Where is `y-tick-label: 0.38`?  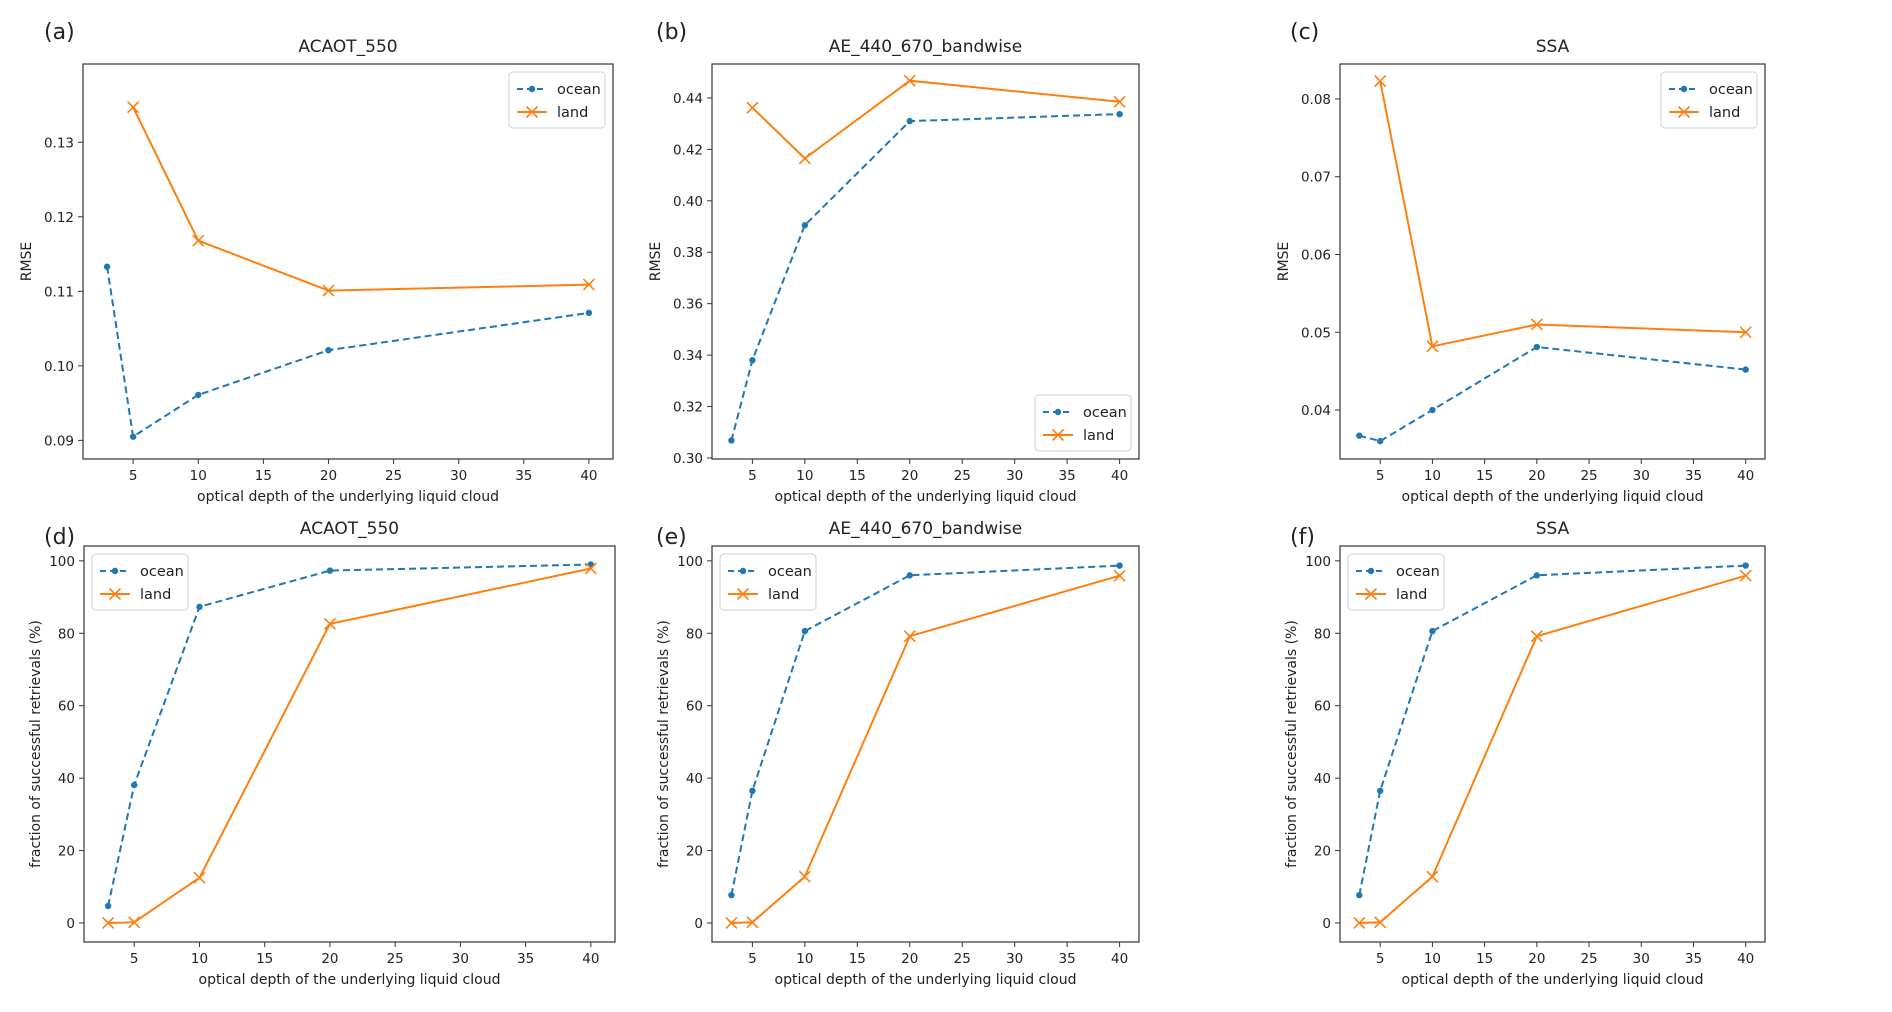
y-tick-label: 0.38 is located at coordinates (688, 253).